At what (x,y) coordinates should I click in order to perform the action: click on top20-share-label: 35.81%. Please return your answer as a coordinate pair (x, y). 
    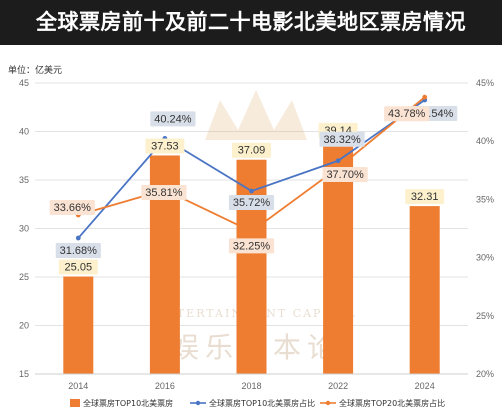
    Looking at the image, I should click on (164, 193).